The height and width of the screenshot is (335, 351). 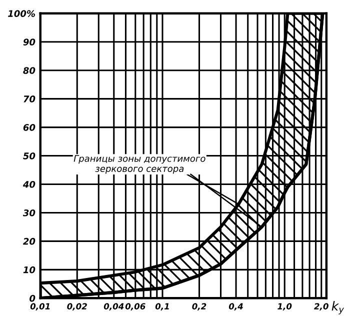 I want to click on y-tick-label: 30, so click(x=29, y=212).